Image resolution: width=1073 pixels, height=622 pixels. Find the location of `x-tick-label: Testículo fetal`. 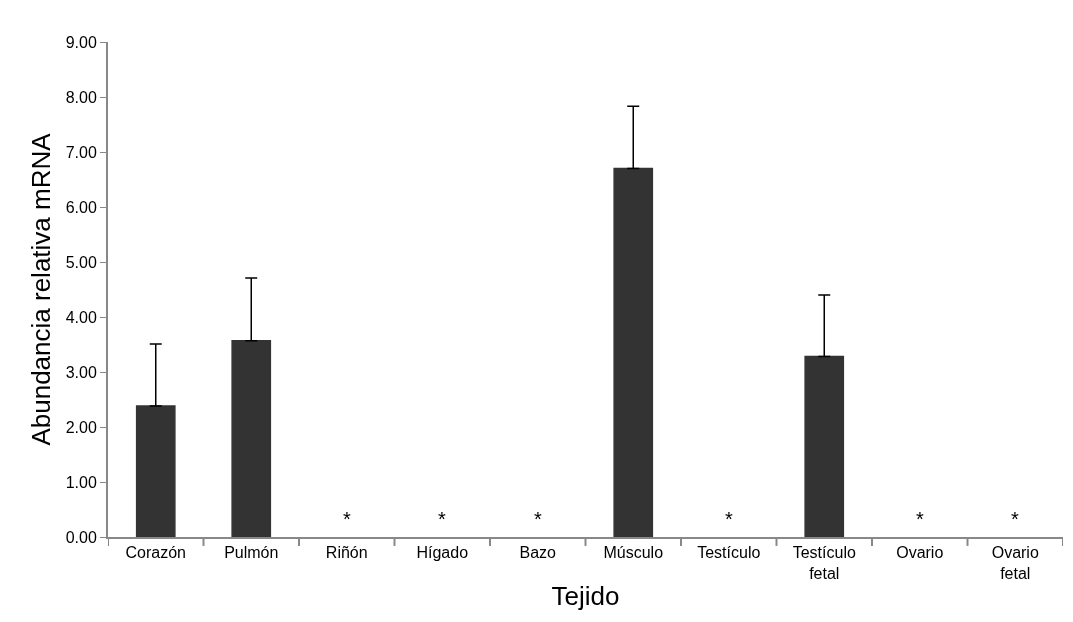

x-tick-label: Testículo fetal is located at coordinates (824, 563).